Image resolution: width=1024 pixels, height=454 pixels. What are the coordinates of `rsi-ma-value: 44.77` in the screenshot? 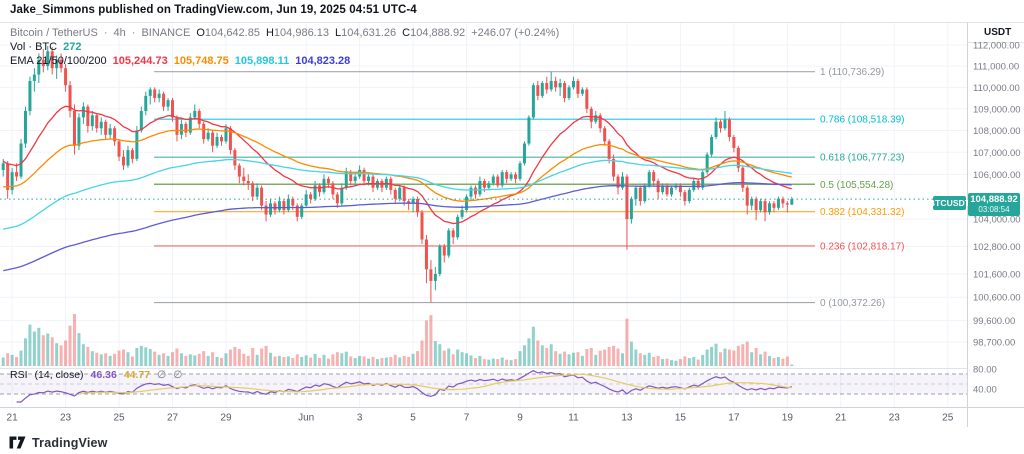 It's located at (137, 375).